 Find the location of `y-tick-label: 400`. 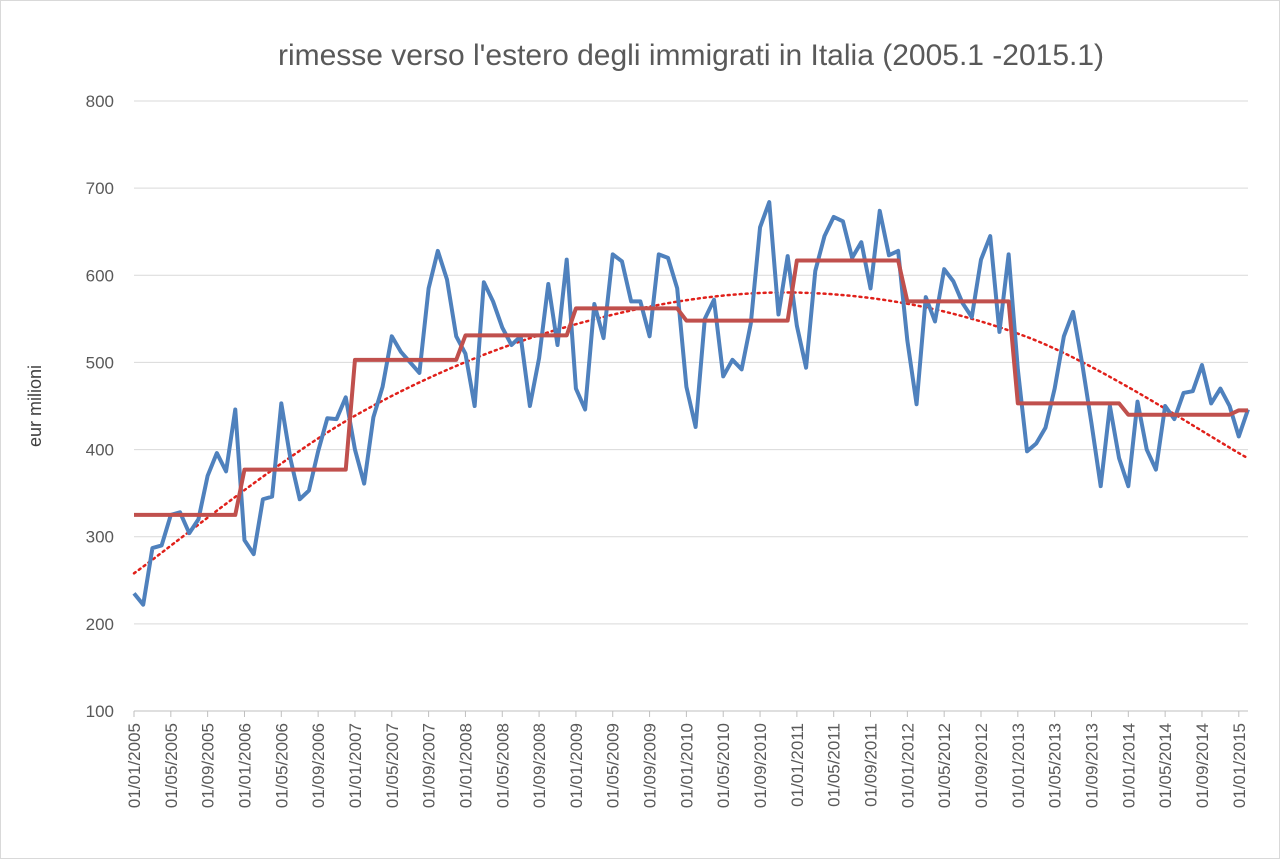

y-tick-label: 400 is located at coordinates (100, 450).